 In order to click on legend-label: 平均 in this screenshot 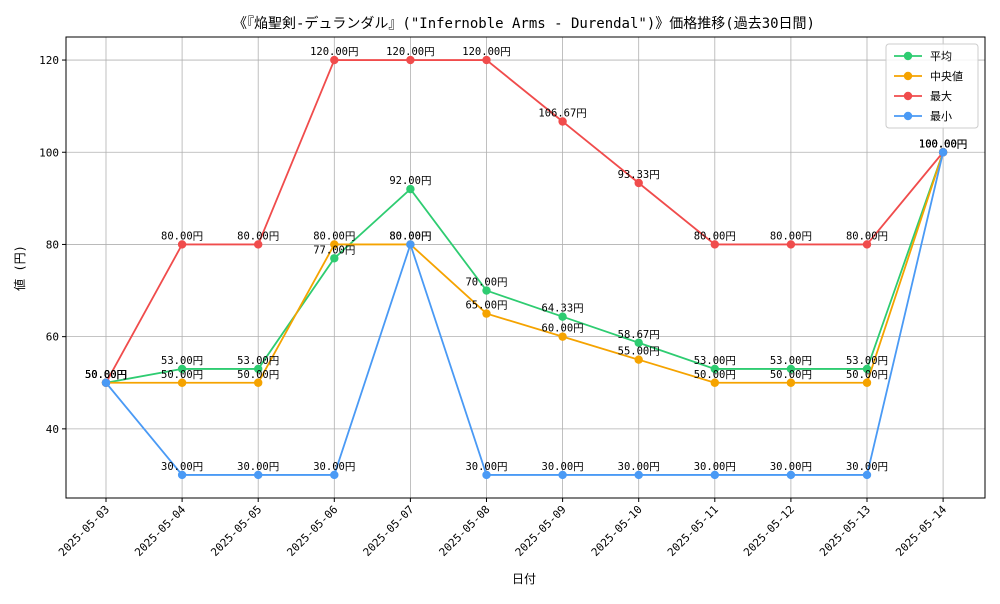, I will do `click(941, 56)`.